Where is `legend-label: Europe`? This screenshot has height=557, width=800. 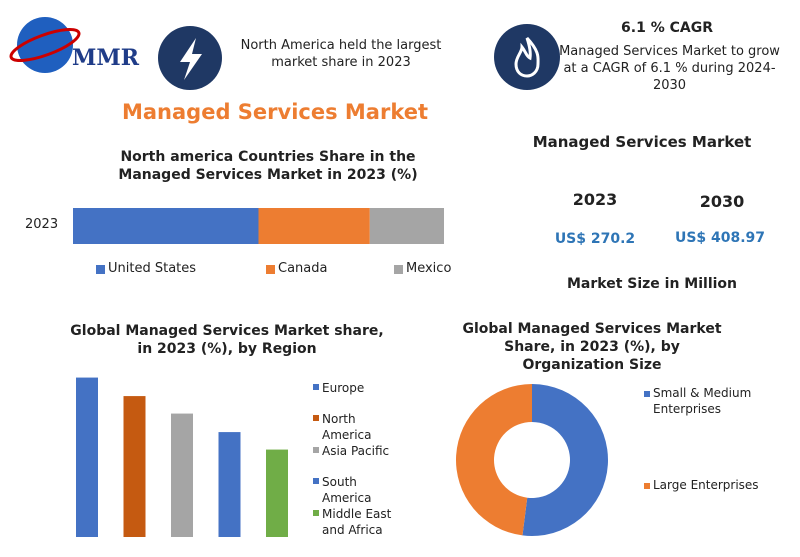
legend-label: Europe is located at coordinates (343, 388).